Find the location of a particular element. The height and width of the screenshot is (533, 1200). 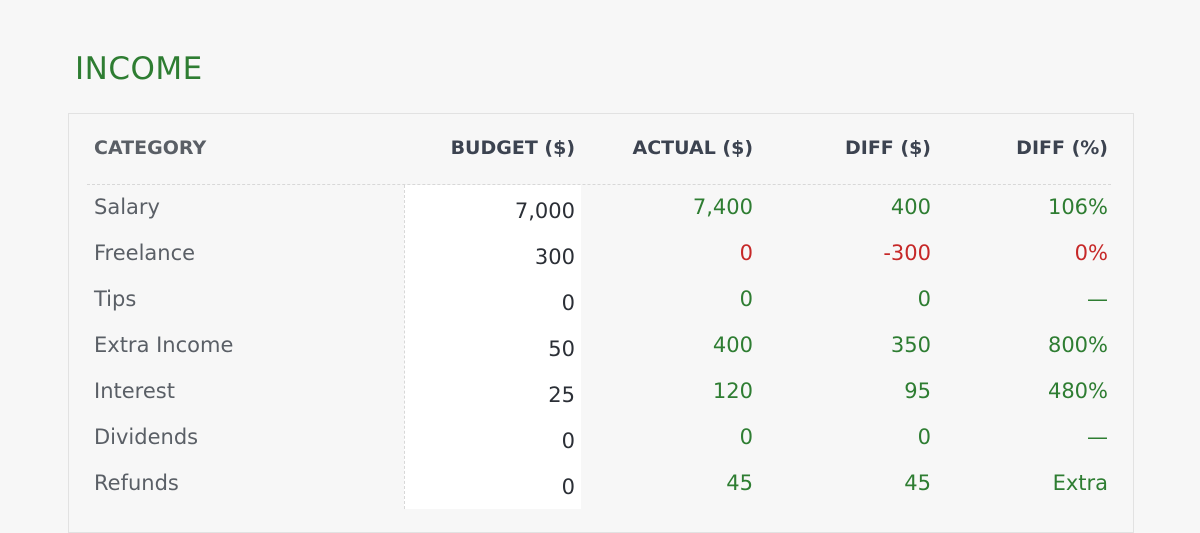

diff-pct-cell: 106% is located at coordinates (1077, 207).